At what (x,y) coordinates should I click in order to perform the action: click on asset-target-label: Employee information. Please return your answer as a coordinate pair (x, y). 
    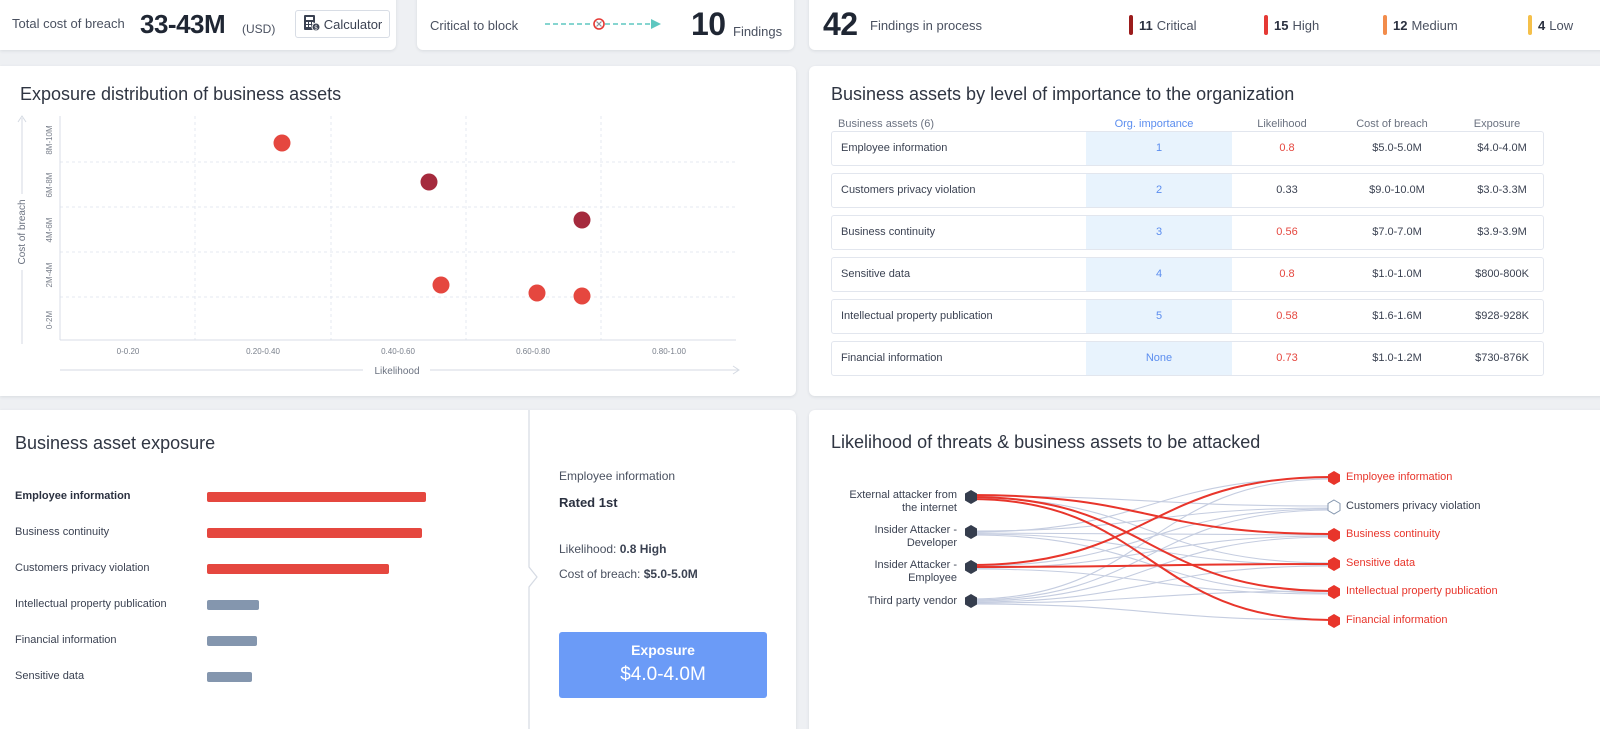
    Looking at the image, I should click on (1399, 477).